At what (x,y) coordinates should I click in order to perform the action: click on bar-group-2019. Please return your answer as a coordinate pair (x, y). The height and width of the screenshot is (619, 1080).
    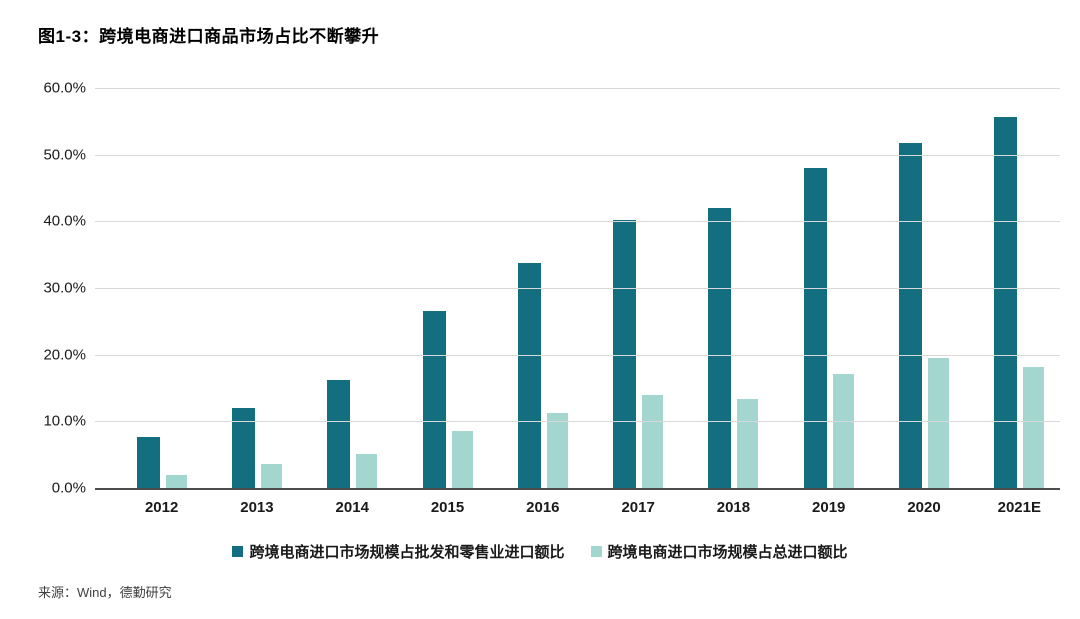
    Looking at the image, I should click on (828, 288).